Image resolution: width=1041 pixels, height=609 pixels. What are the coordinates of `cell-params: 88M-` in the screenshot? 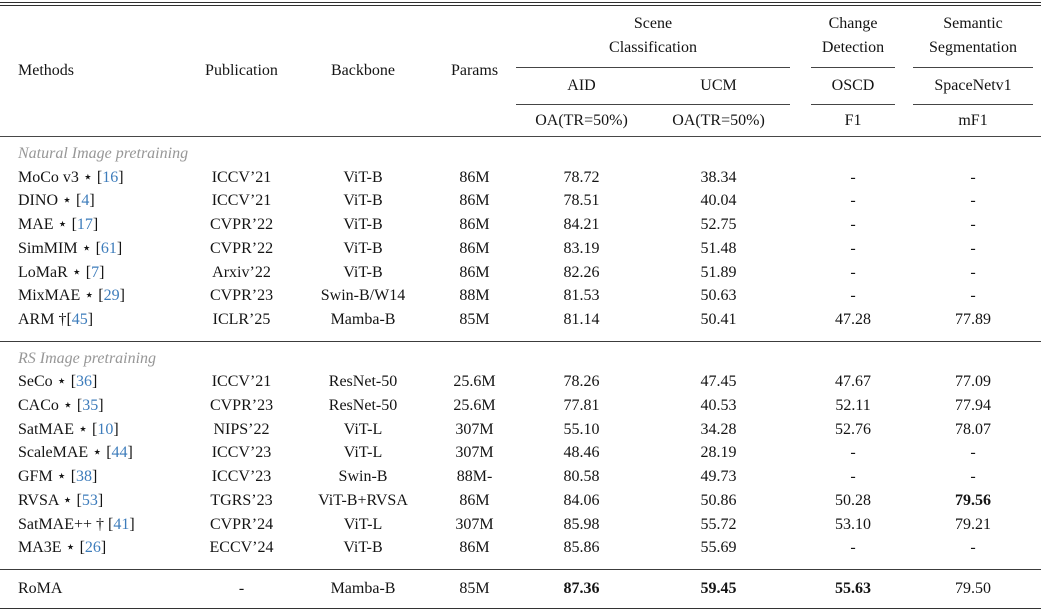 It's located at (474, 477).